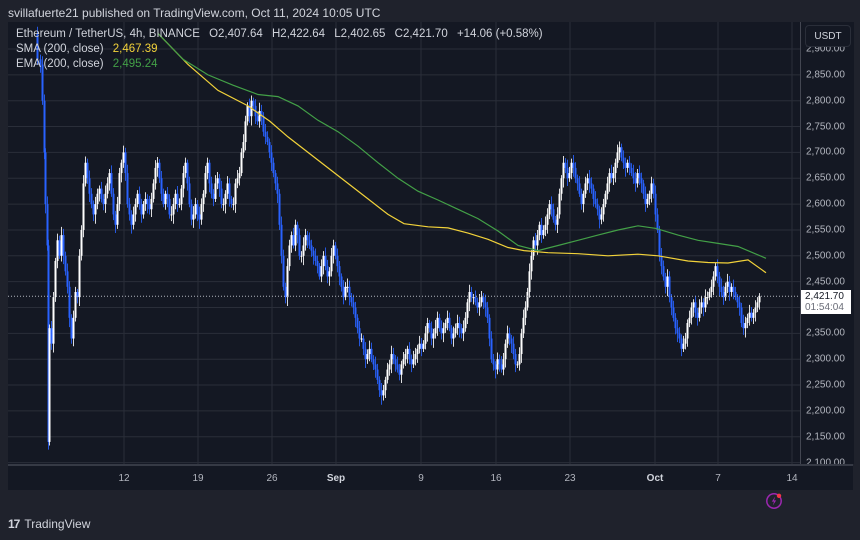 The image size is (860, 540). Describe the element at coordinates (825, 75) in the screenshot. I see `price-tick-label: 2,850.00` at that location.